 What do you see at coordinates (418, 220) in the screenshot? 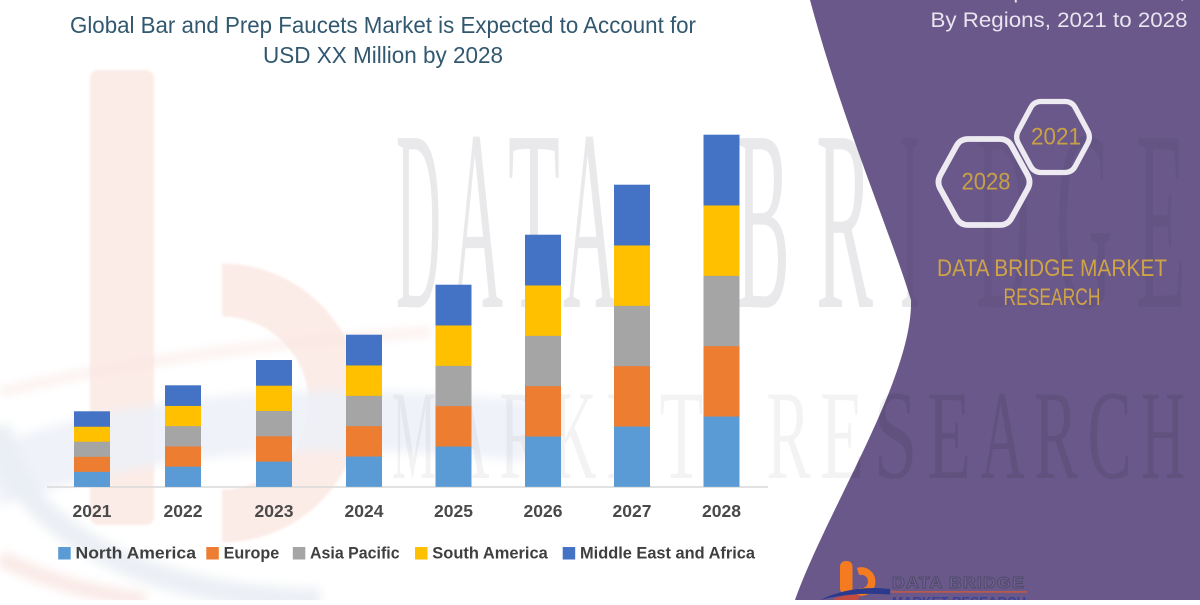
I see `svg-text: D` at bounding box center [418, 220].